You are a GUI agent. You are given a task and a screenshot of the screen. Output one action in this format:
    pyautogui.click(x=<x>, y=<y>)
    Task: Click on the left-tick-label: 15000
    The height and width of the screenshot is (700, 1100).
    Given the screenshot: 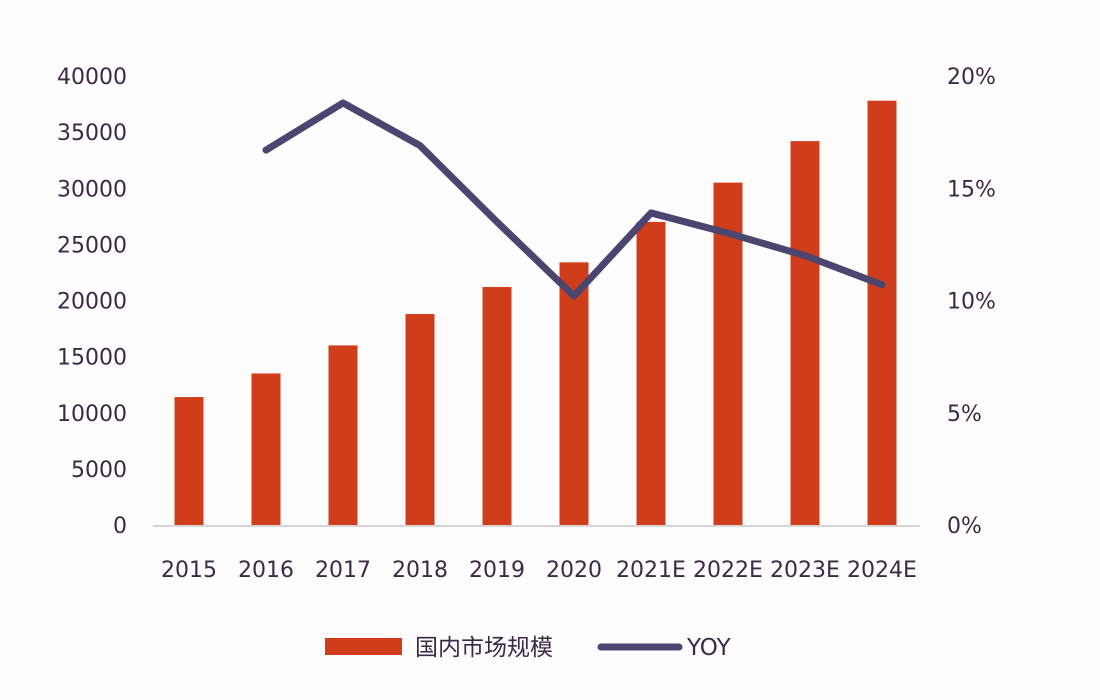 What is the action you would take?
    pyautogui.click(x=92, y=358)
    